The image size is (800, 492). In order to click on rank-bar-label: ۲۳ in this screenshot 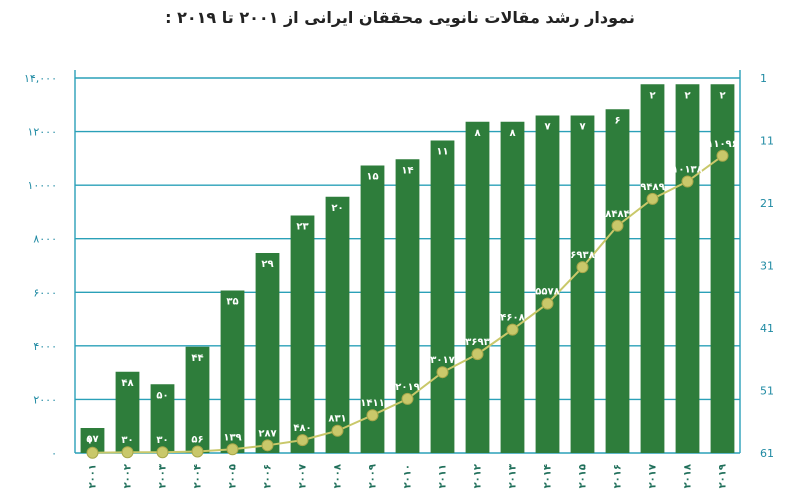, I will do `click(302, 227)`.